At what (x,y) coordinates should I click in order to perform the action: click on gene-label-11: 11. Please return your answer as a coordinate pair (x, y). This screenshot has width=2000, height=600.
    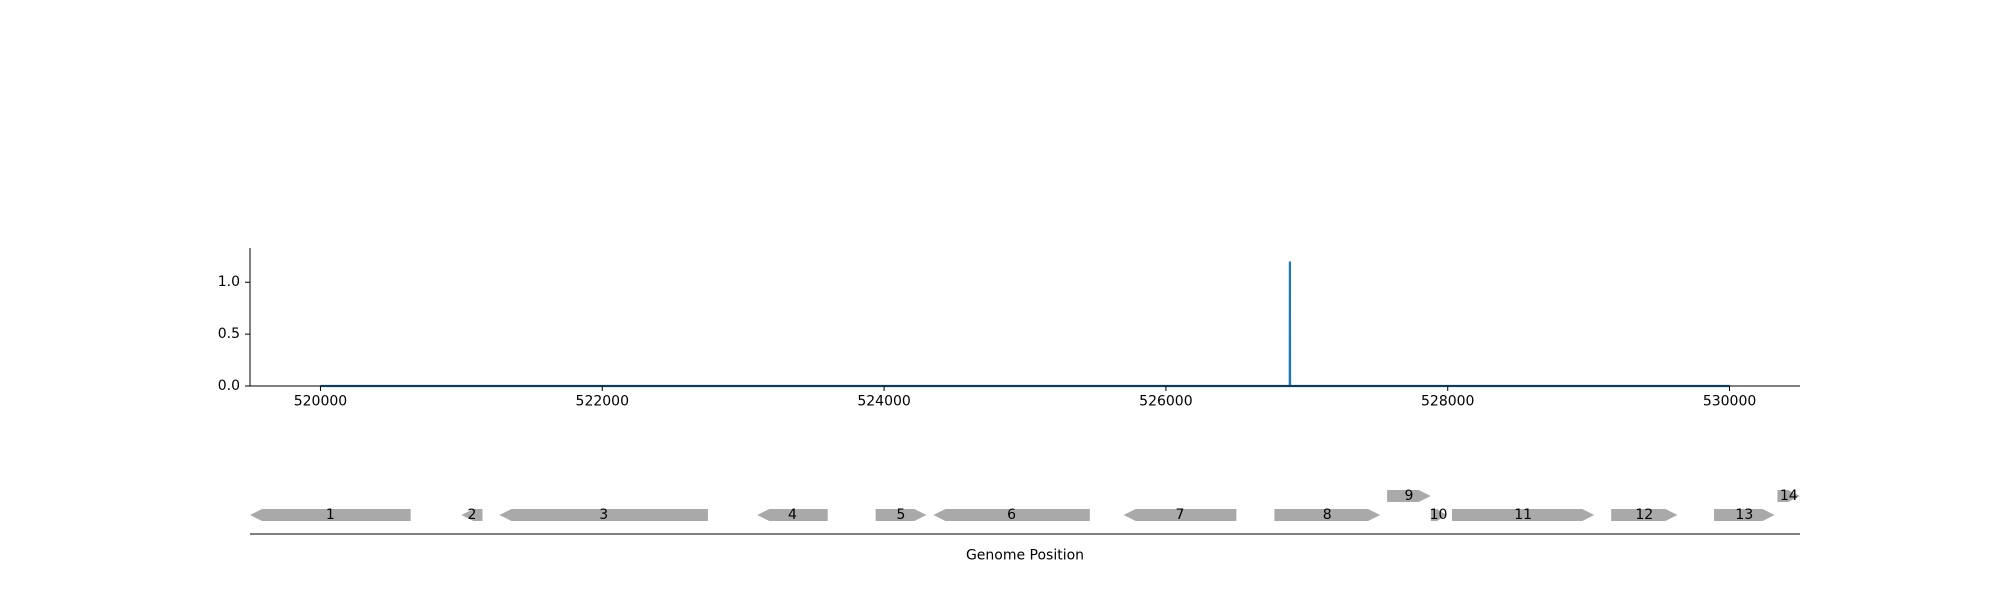
    Looking at the image, I should click on (1523, 515).